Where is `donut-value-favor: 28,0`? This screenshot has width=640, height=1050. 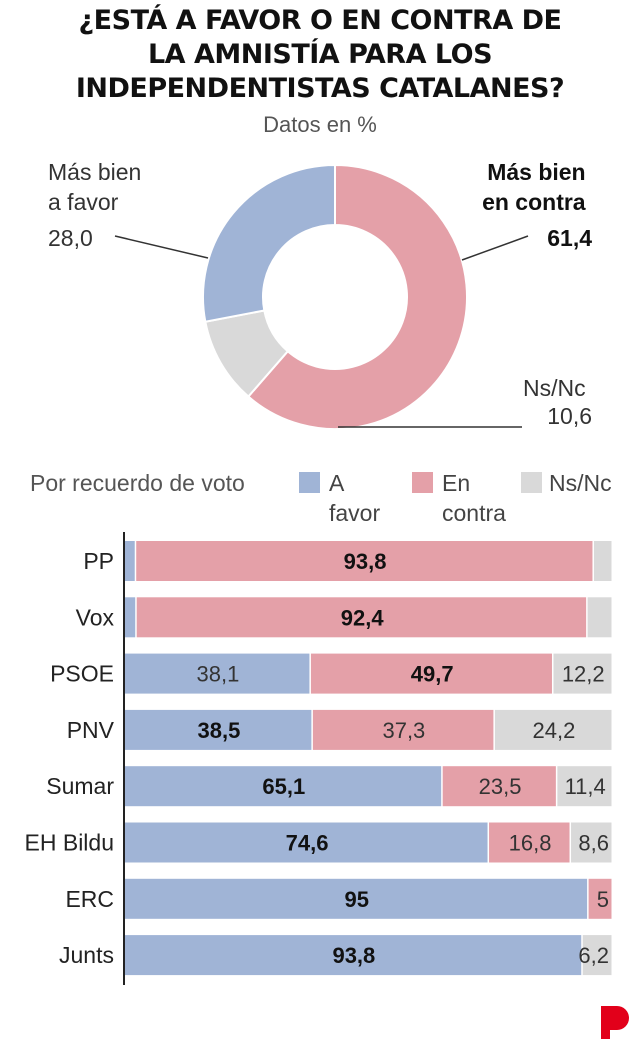 donut-value-favor: 28,0 is located at coordinates (70, 238).